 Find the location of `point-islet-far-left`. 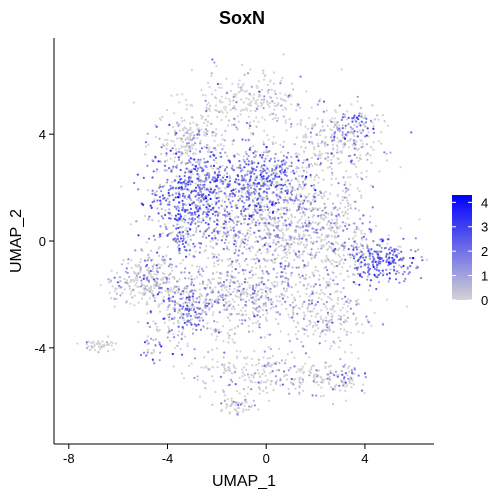

point-islet-far-left is located at coordinates (88, 346).